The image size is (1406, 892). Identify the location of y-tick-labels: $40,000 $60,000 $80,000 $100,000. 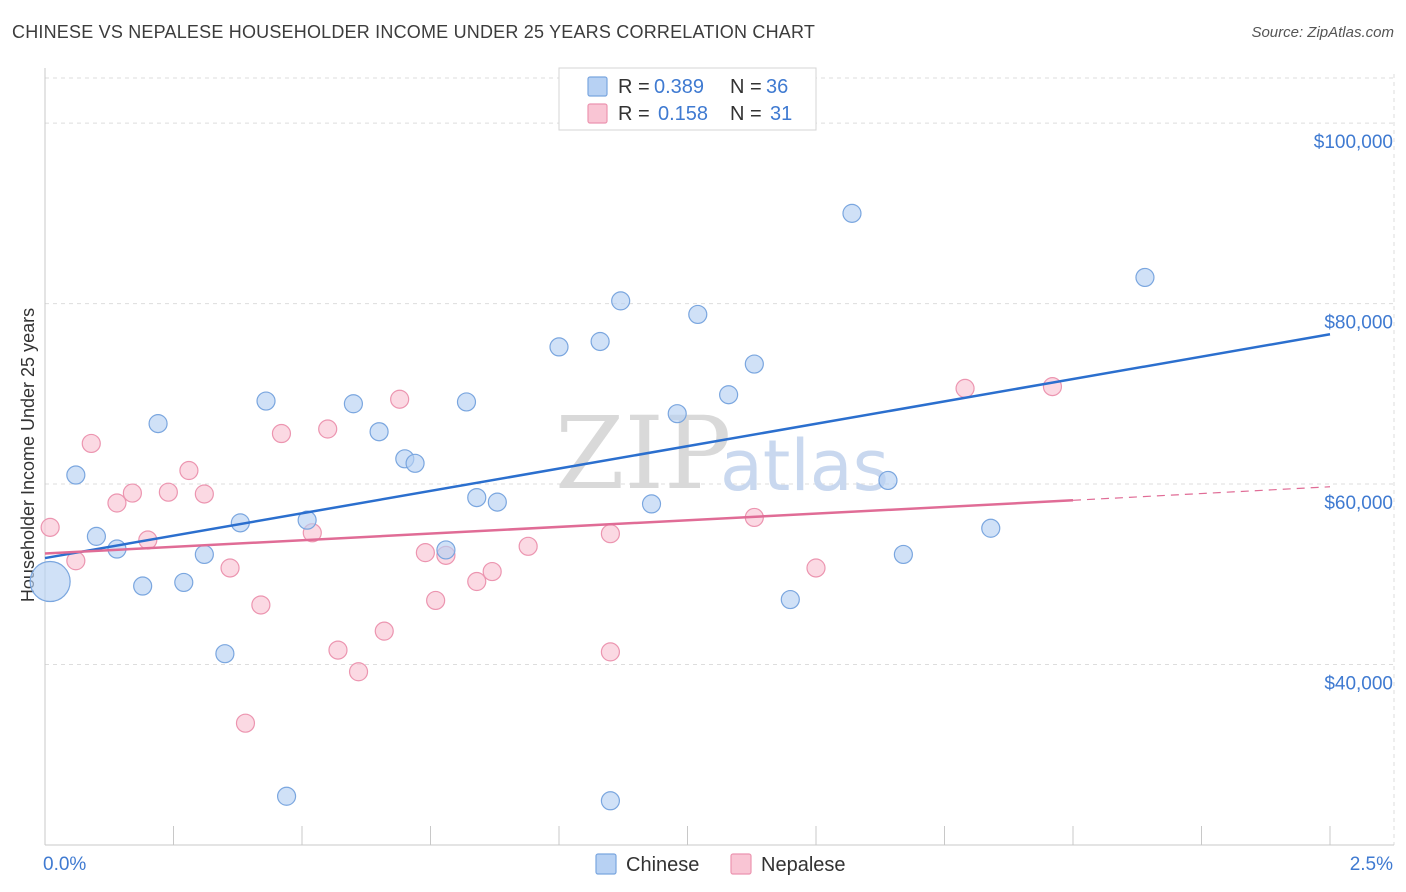
(1353, 413).